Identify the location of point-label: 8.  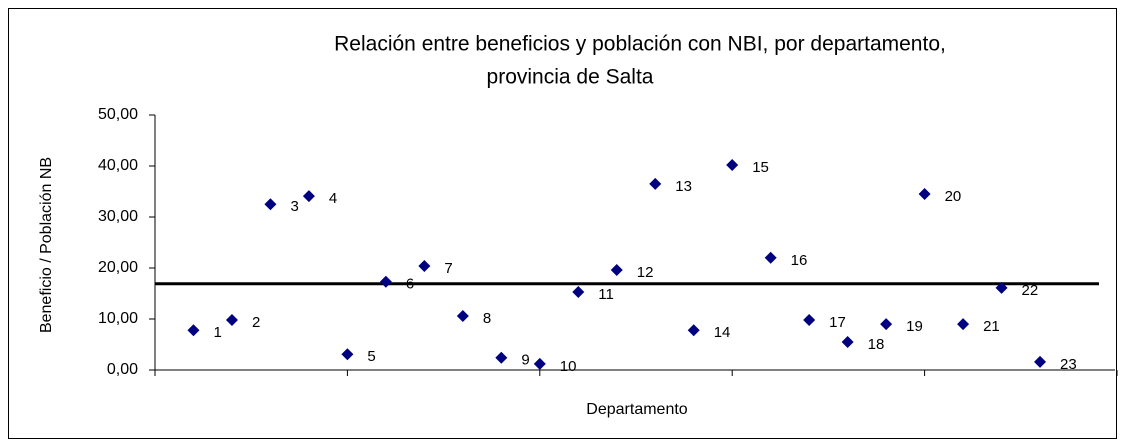
(487, 318).